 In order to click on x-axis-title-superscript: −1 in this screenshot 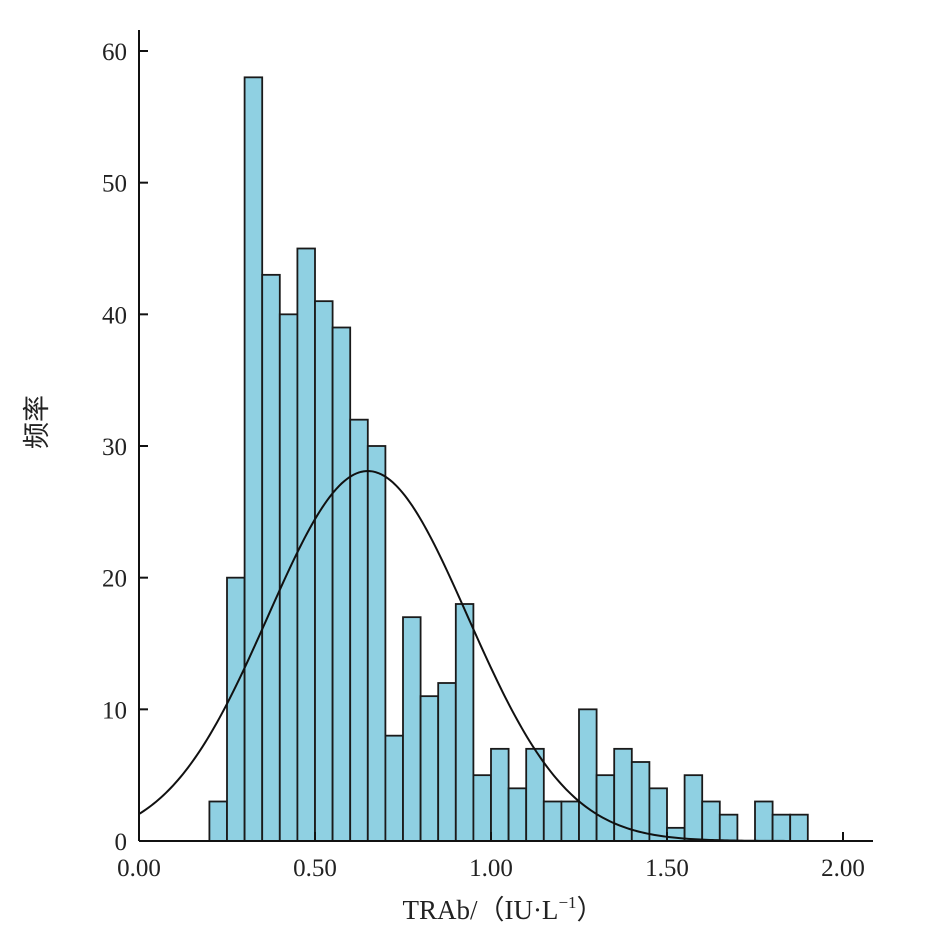, I will do `click(567, 902)`.